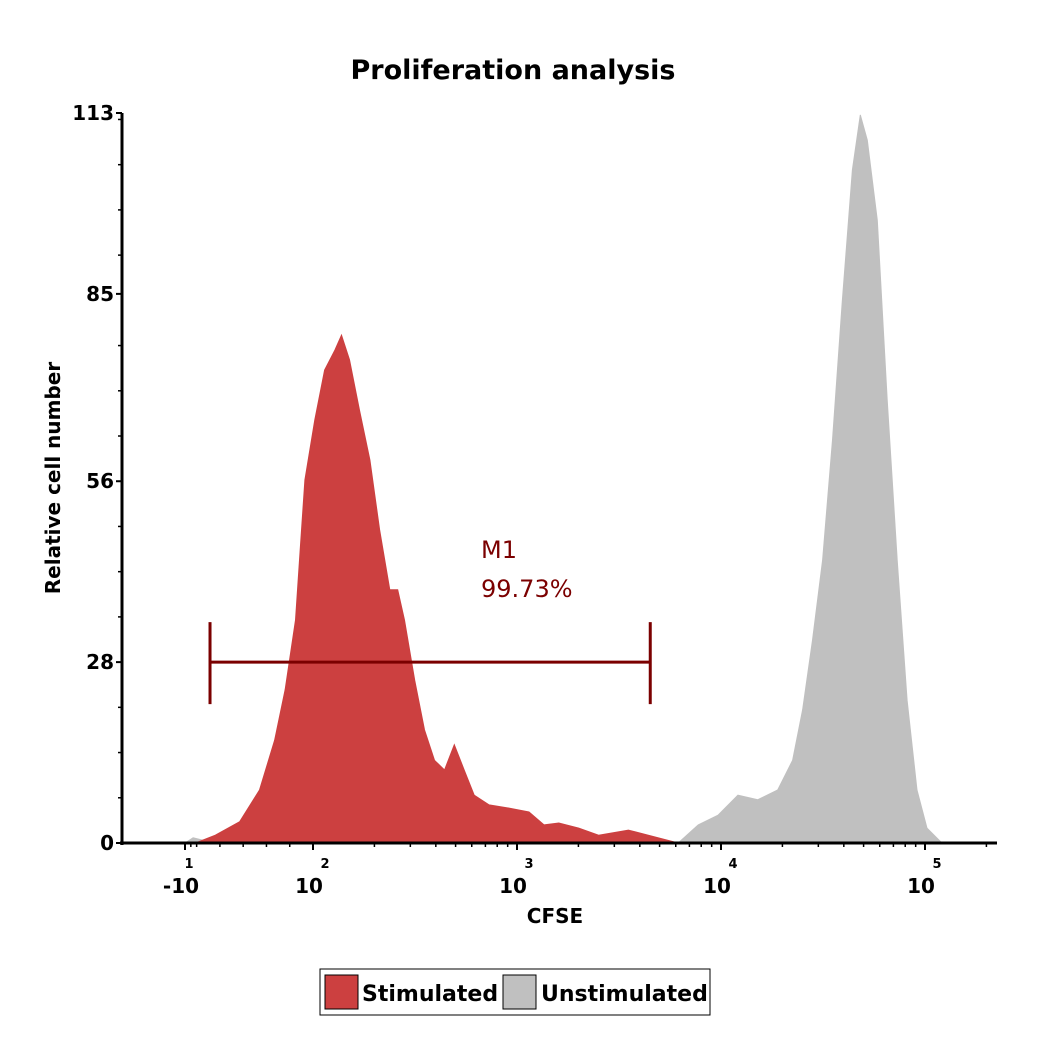 The width and height of the screenshot is (1063, 1063). I want to click on legend-label-unstimulated: Unstimulated, so click(624, 994).